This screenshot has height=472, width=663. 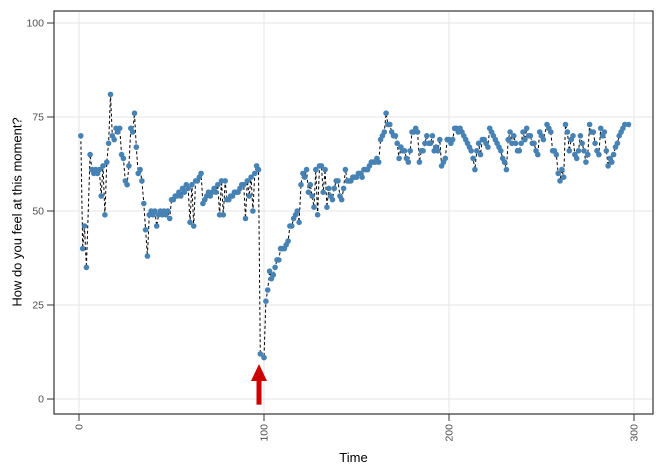 What do you see at coordinates (259, 373) in the screenshot?
I see `arrow-head` at bounding box center [259, 373].